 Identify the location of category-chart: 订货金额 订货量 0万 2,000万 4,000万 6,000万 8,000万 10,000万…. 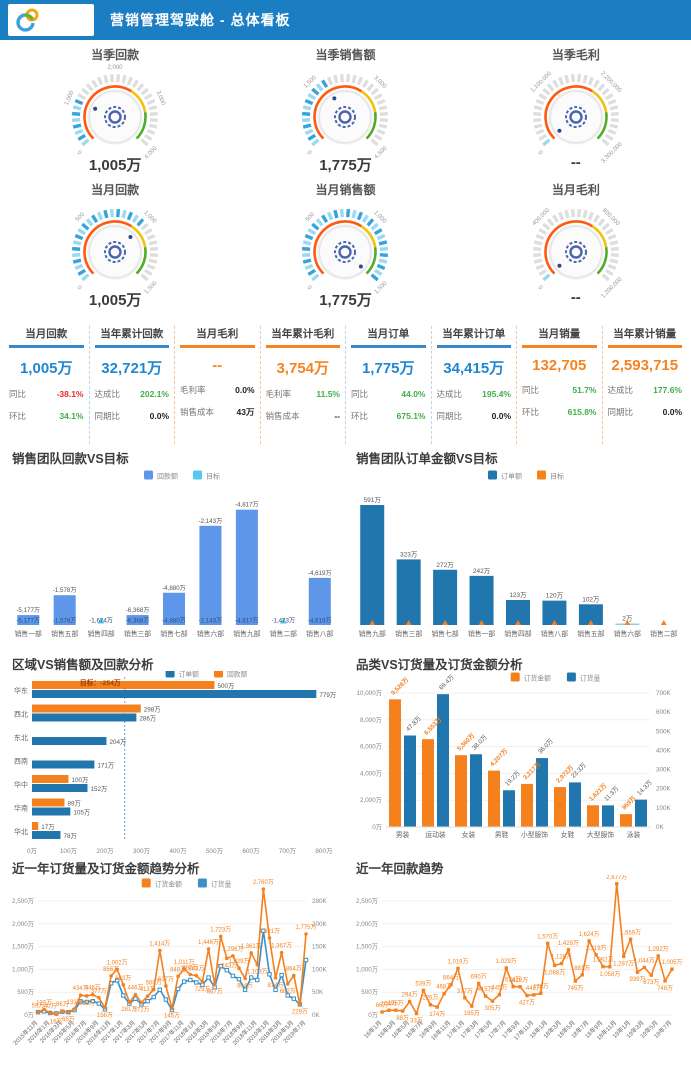
(518, 768).